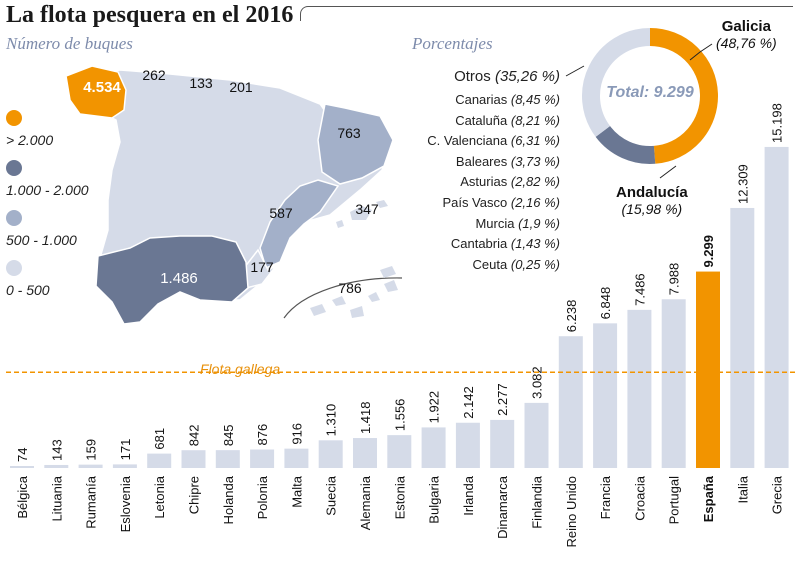 Image resolution: width=800 pixels, height=569 pixels. I want to click on pct-value: (2,16 %), so click(535, 202).